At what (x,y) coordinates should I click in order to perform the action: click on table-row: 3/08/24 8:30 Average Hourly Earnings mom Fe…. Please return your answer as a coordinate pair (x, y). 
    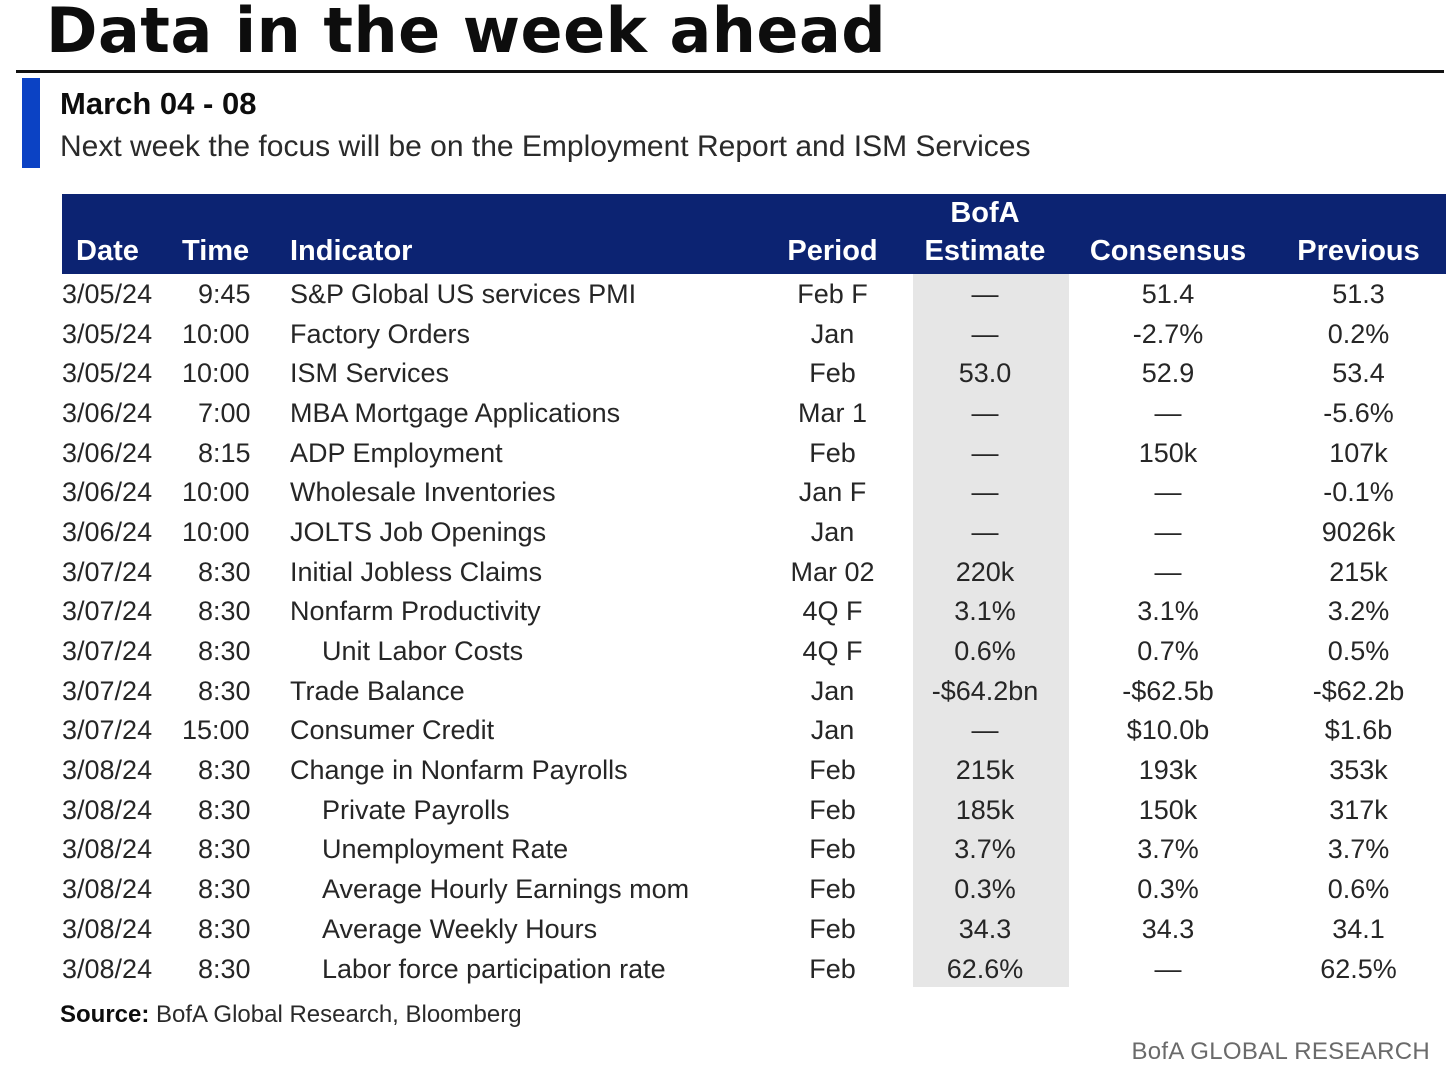
    Looking at the image, I should click on (754, 889).